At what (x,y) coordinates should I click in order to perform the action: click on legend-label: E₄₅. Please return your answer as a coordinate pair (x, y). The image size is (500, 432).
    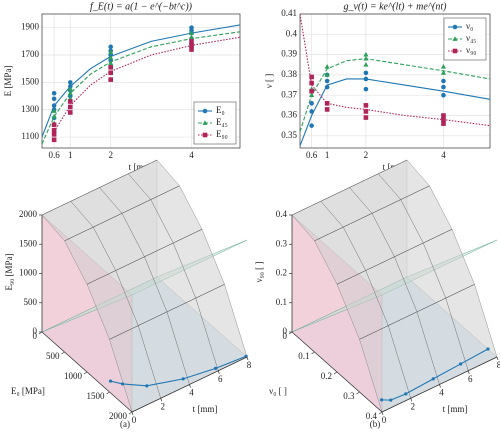
    Looking at the image, I should click on (222, 122).